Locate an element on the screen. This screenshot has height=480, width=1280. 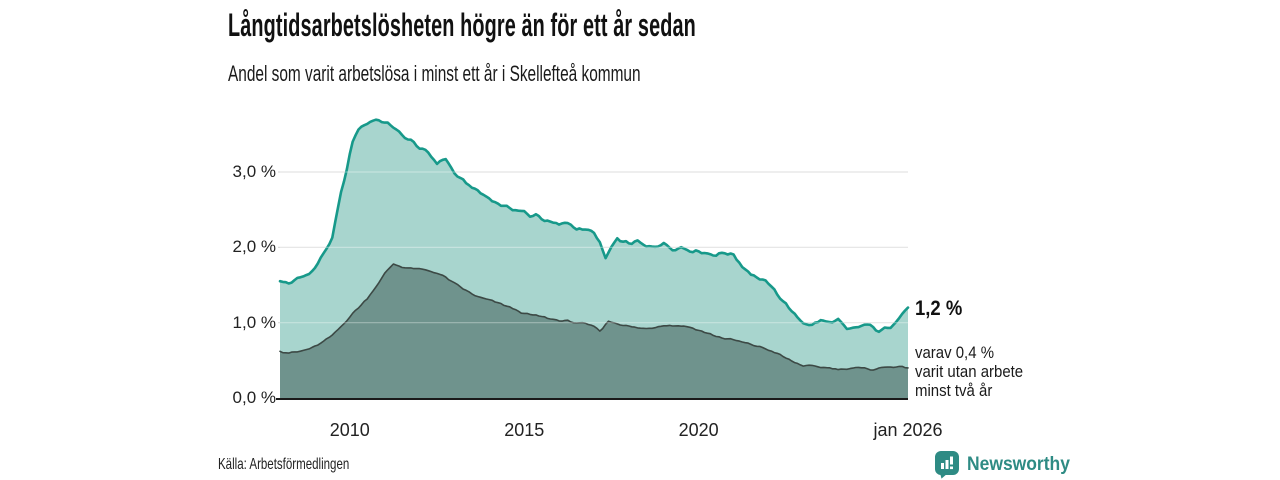
x-axis-label: 2020 is located at coordinates (698, 430).